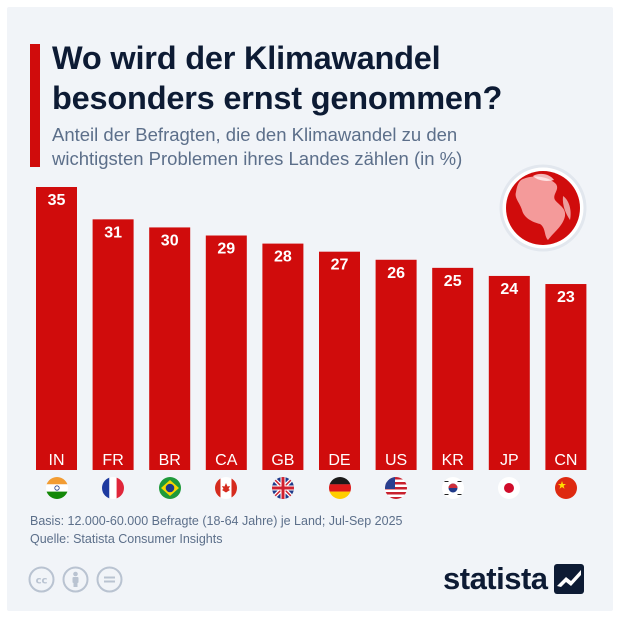 Image resolution: width=621 pixels, height=619 pixels. Describe the element at coordinates (169, 488) in the screenshot. I see `brazil-flag-icon` at that location.